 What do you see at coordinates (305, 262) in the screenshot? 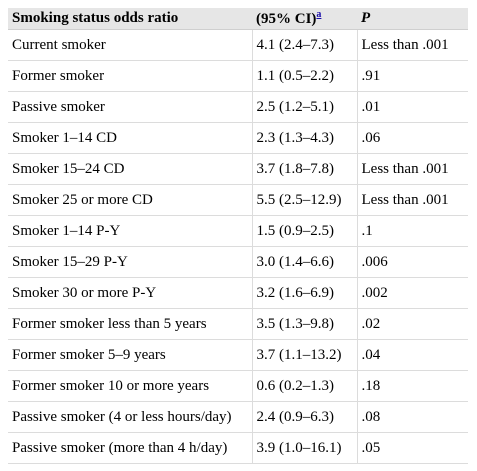
I see `cell-ci: 3.0 (1.4–6.6)` at bounding box center [305, 262].